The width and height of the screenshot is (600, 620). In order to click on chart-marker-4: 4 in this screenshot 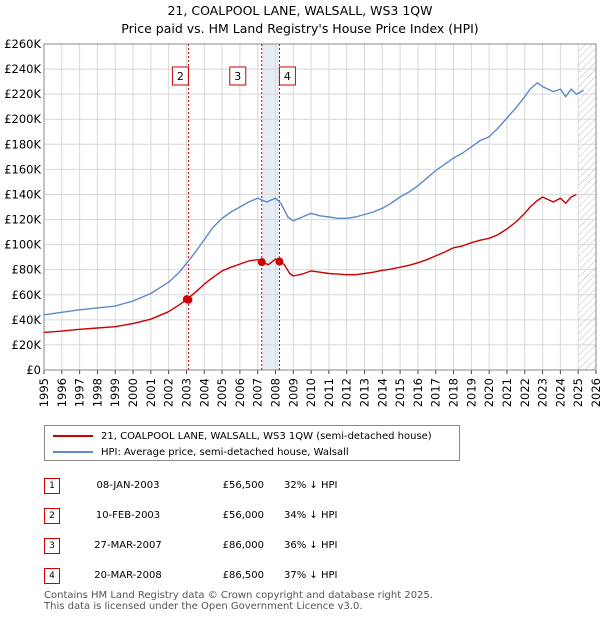, I will do `click(287, 76)`.